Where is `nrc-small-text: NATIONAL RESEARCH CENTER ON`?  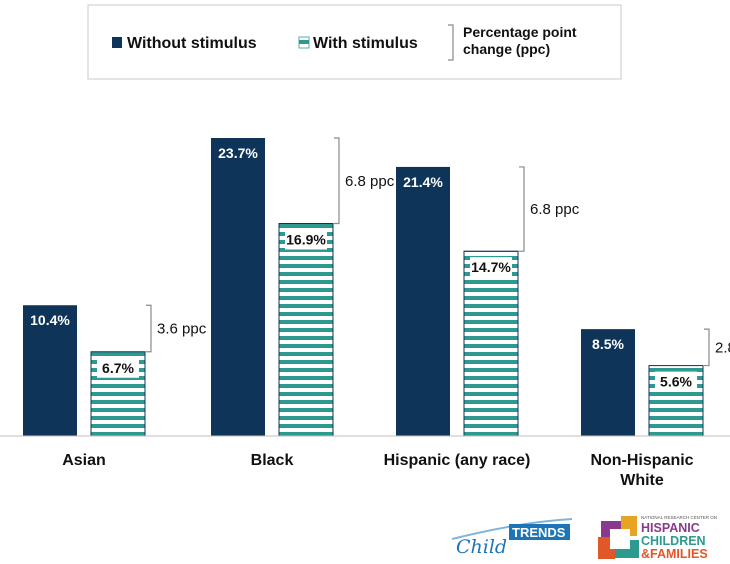
nrc-small-text: NATIONAL RESEARCH CENTER ON is located at coordinates (679, 517).